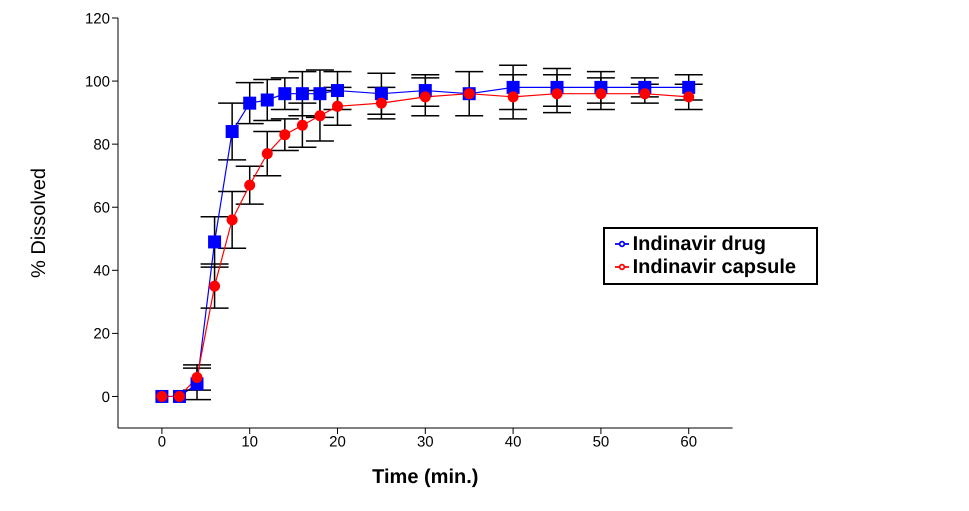 The image size is (969, 511). Describe the element at coordinates (106, 397) in the screenshot. I see `y-tick-label: 0` at that location.